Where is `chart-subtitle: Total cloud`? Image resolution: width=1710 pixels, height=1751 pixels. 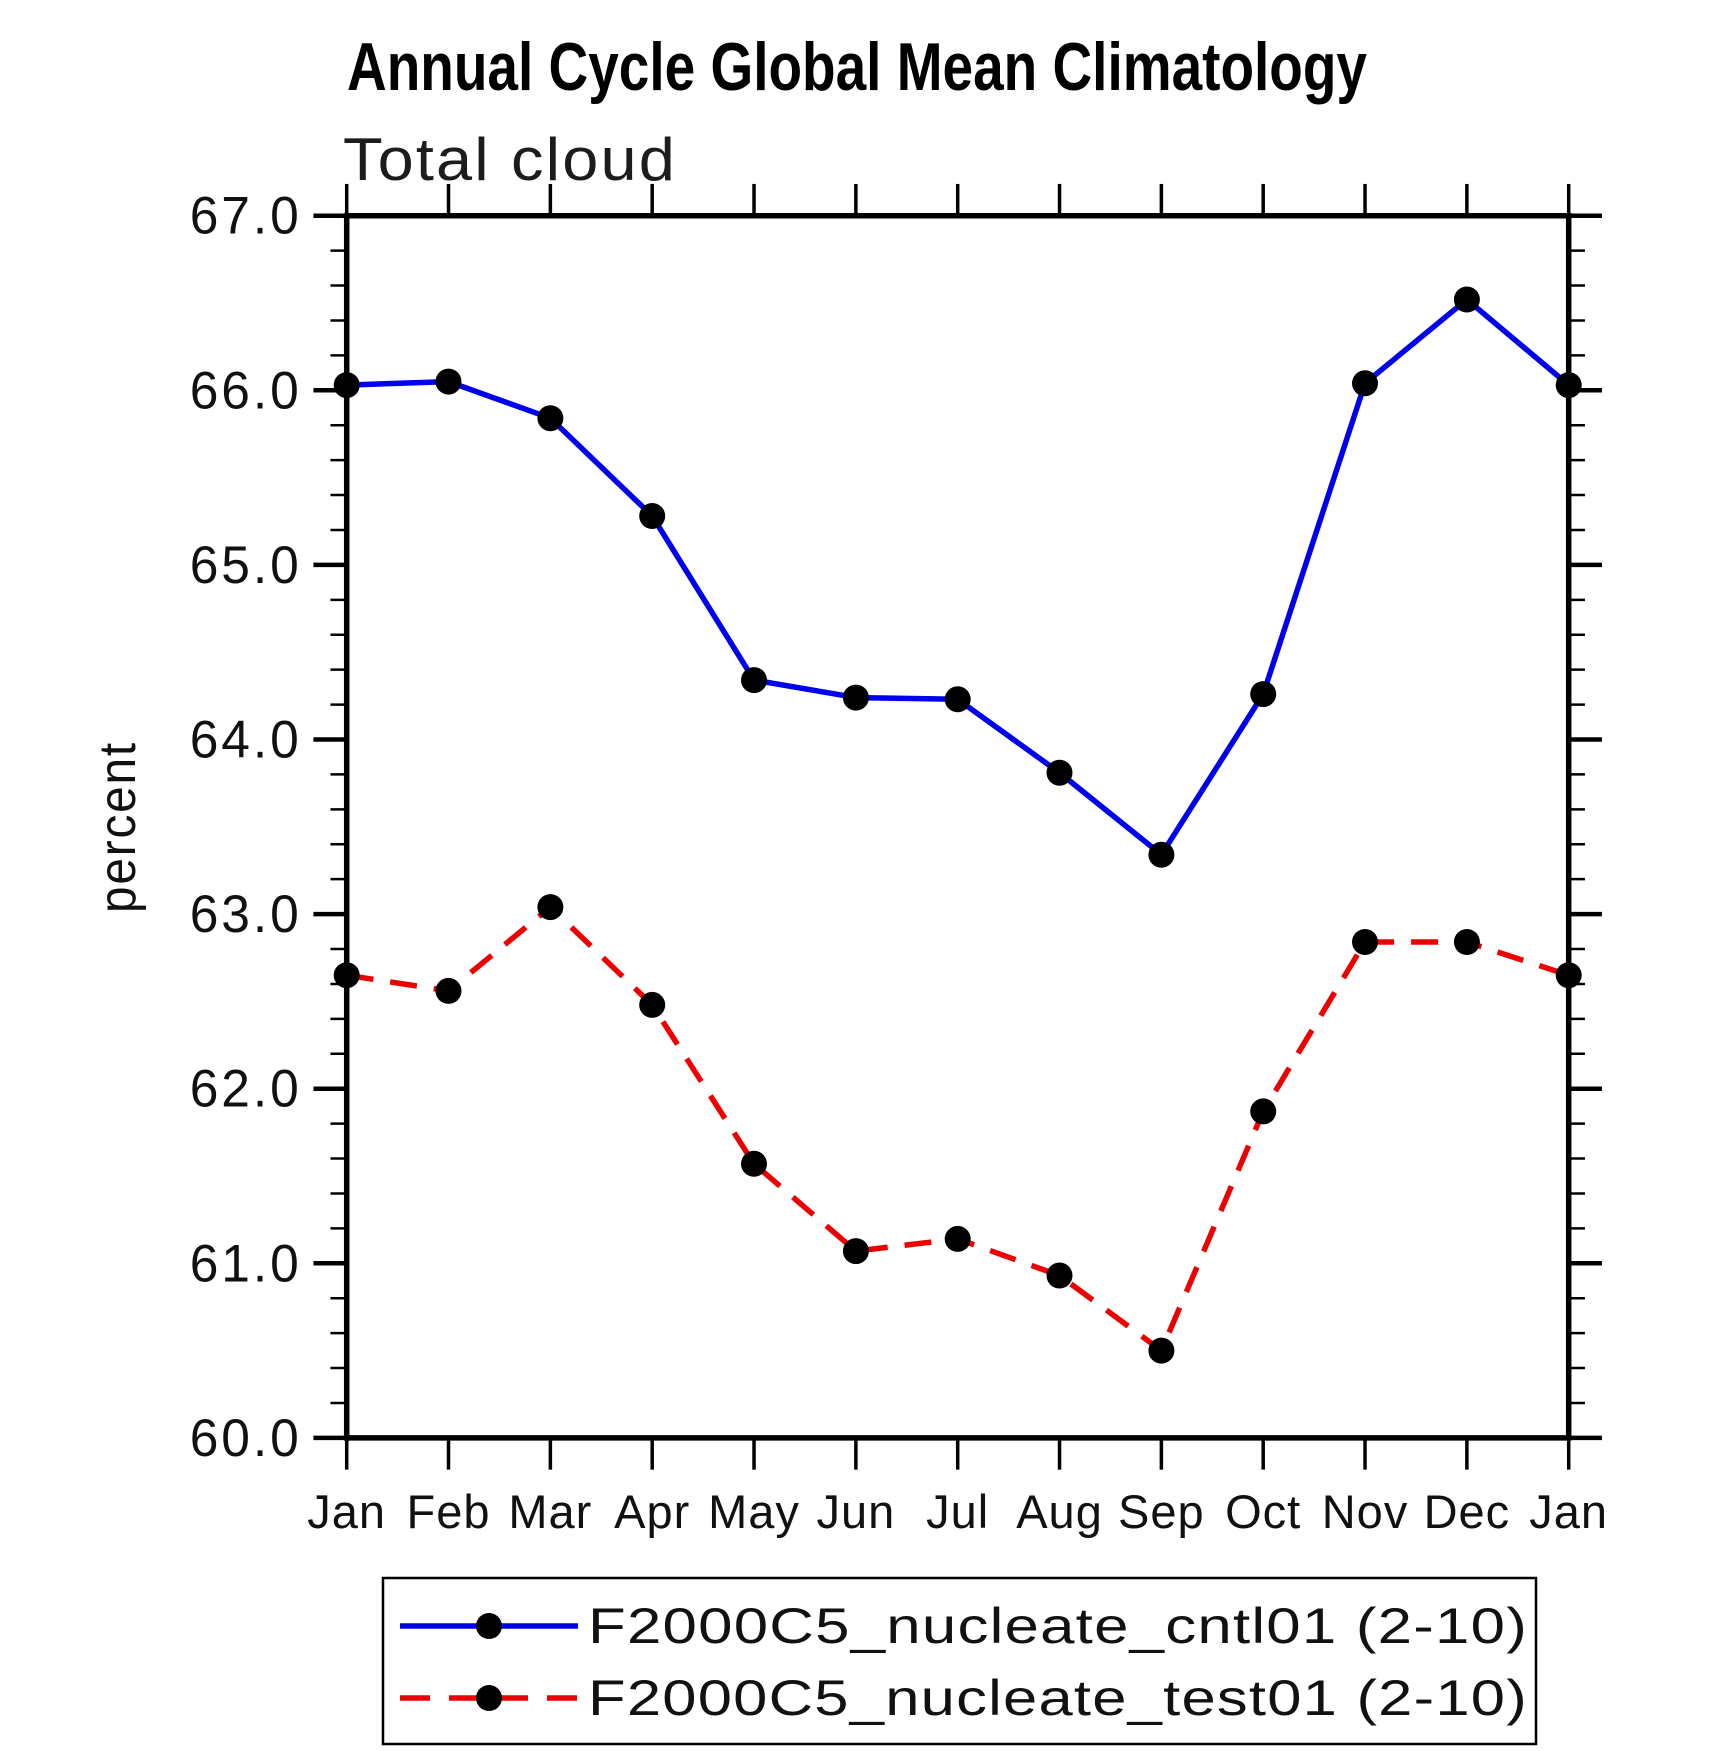 chart-subtitle: Total cloud is located at coordinates (510, 159).